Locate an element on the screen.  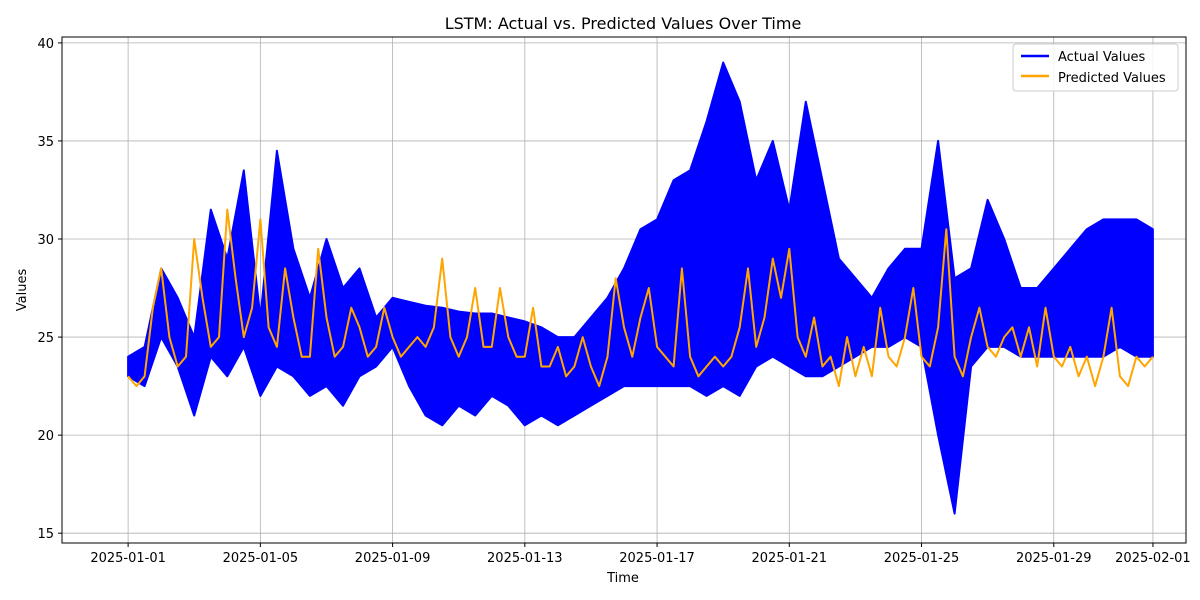
x-tick-label: 2025-01-01 is located at coordinates (128, 558).